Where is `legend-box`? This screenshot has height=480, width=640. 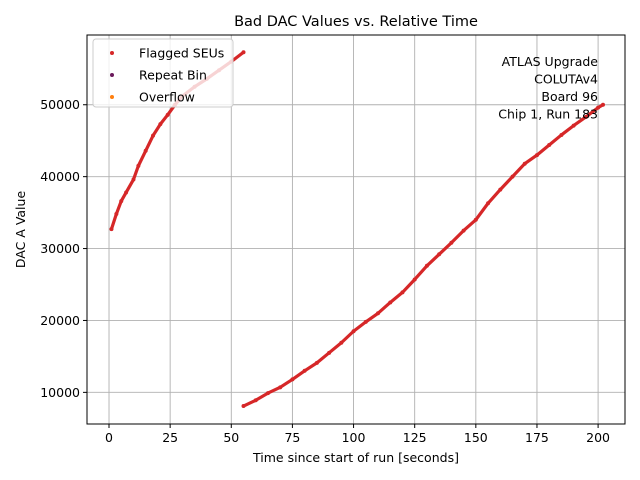 legend-box is located at coordinates (163, 73).